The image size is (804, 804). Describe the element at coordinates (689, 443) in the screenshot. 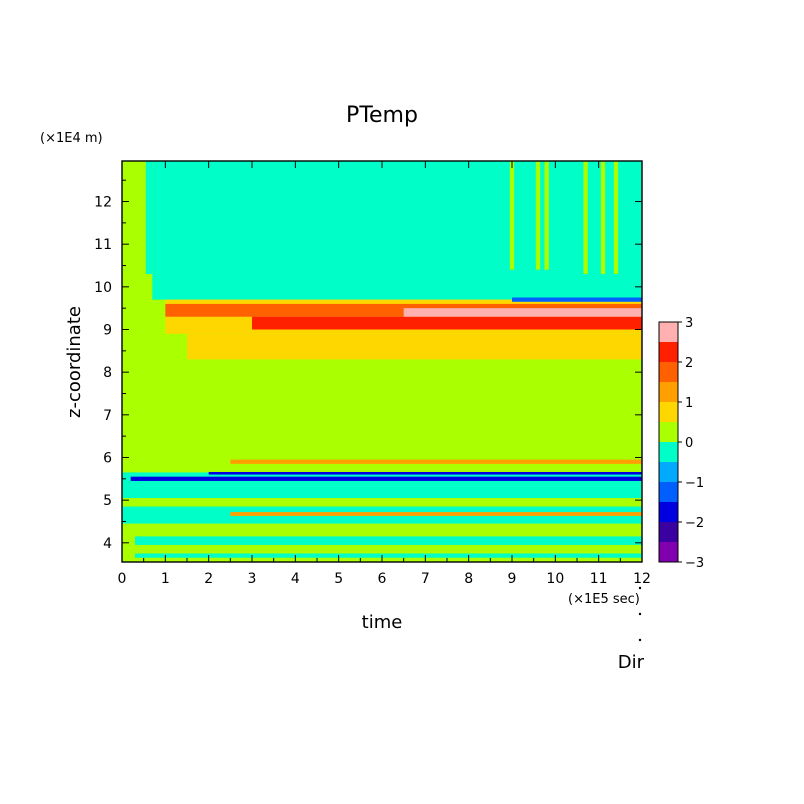

I see `colorbar-label: 0` at that location.